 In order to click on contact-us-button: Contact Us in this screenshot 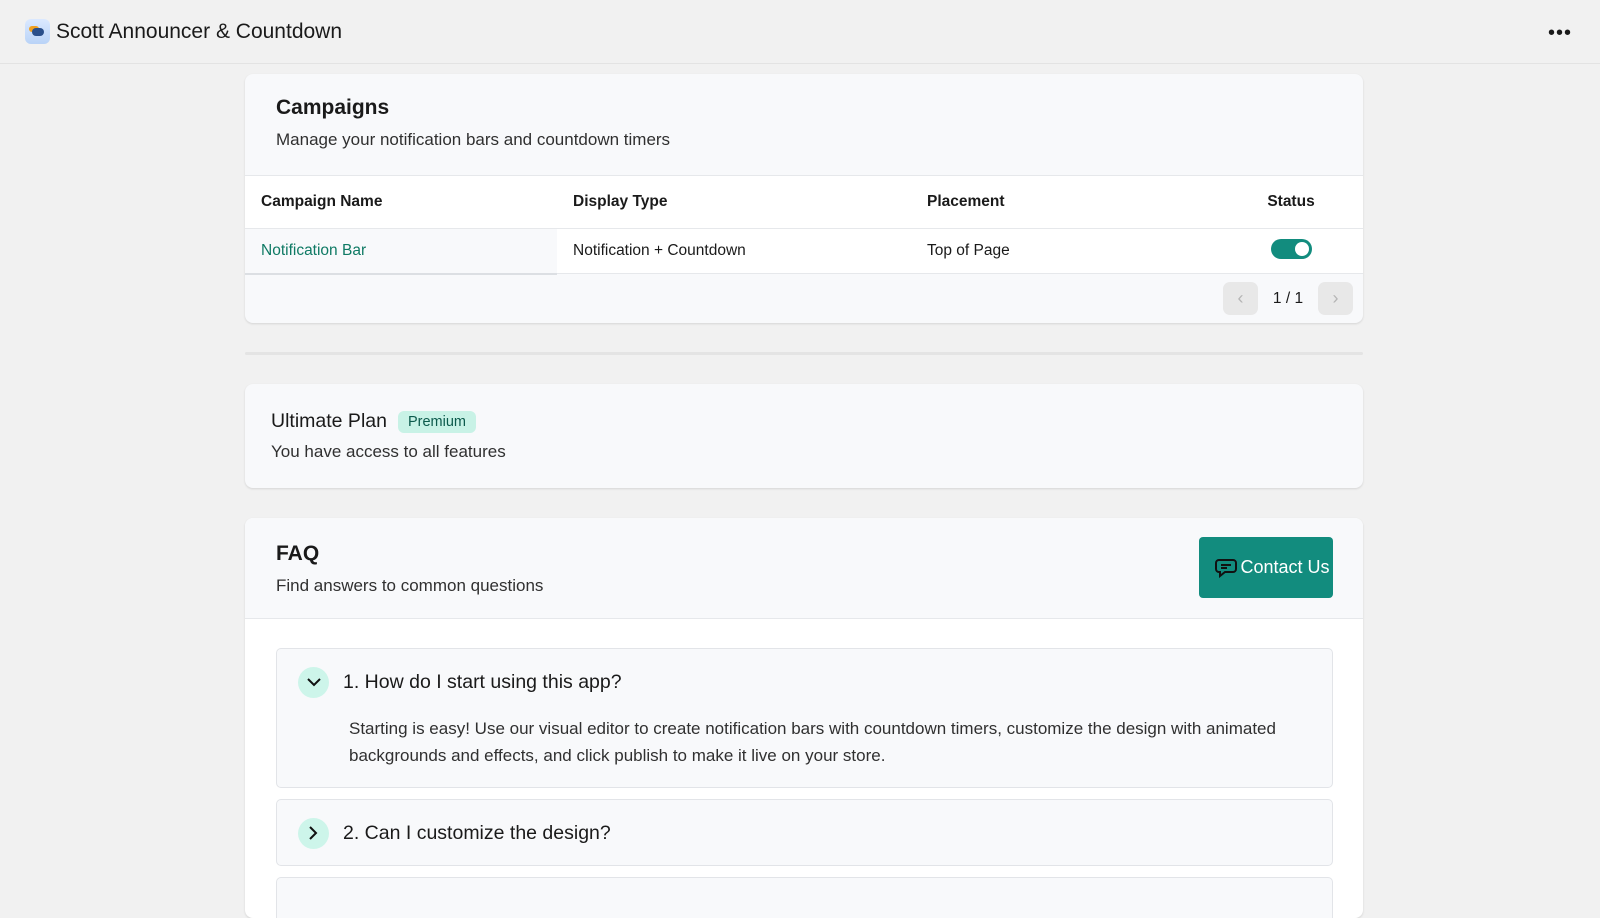, I will do `click(1266, 567)`.